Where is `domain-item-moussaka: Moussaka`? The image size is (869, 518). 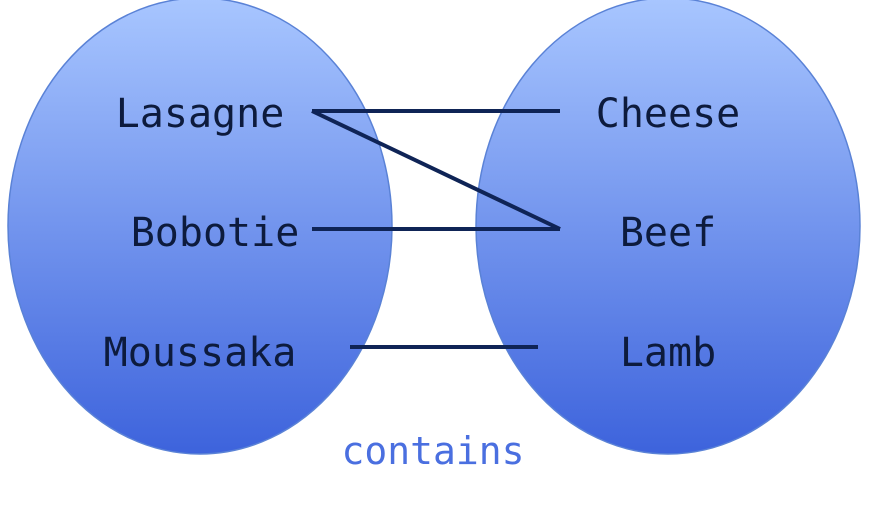 domain-item-moussaka: Moussaka is located at coordinates (200, 353).